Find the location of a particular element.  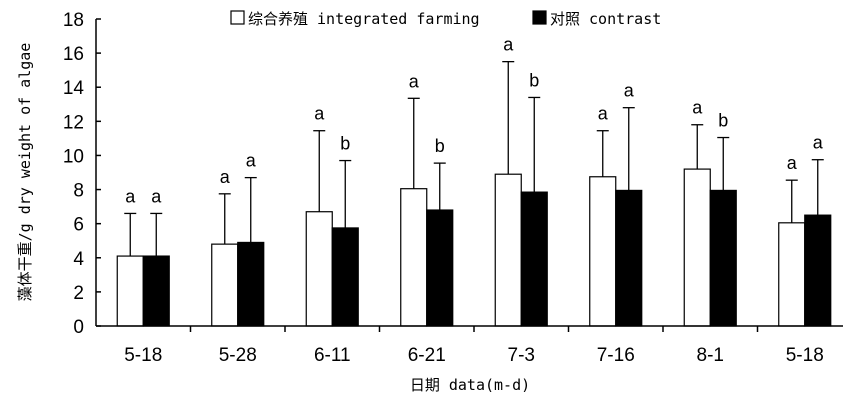

y-axis-title: 藻体干重/g dry weight of algae is located at coordinates (25, 172).